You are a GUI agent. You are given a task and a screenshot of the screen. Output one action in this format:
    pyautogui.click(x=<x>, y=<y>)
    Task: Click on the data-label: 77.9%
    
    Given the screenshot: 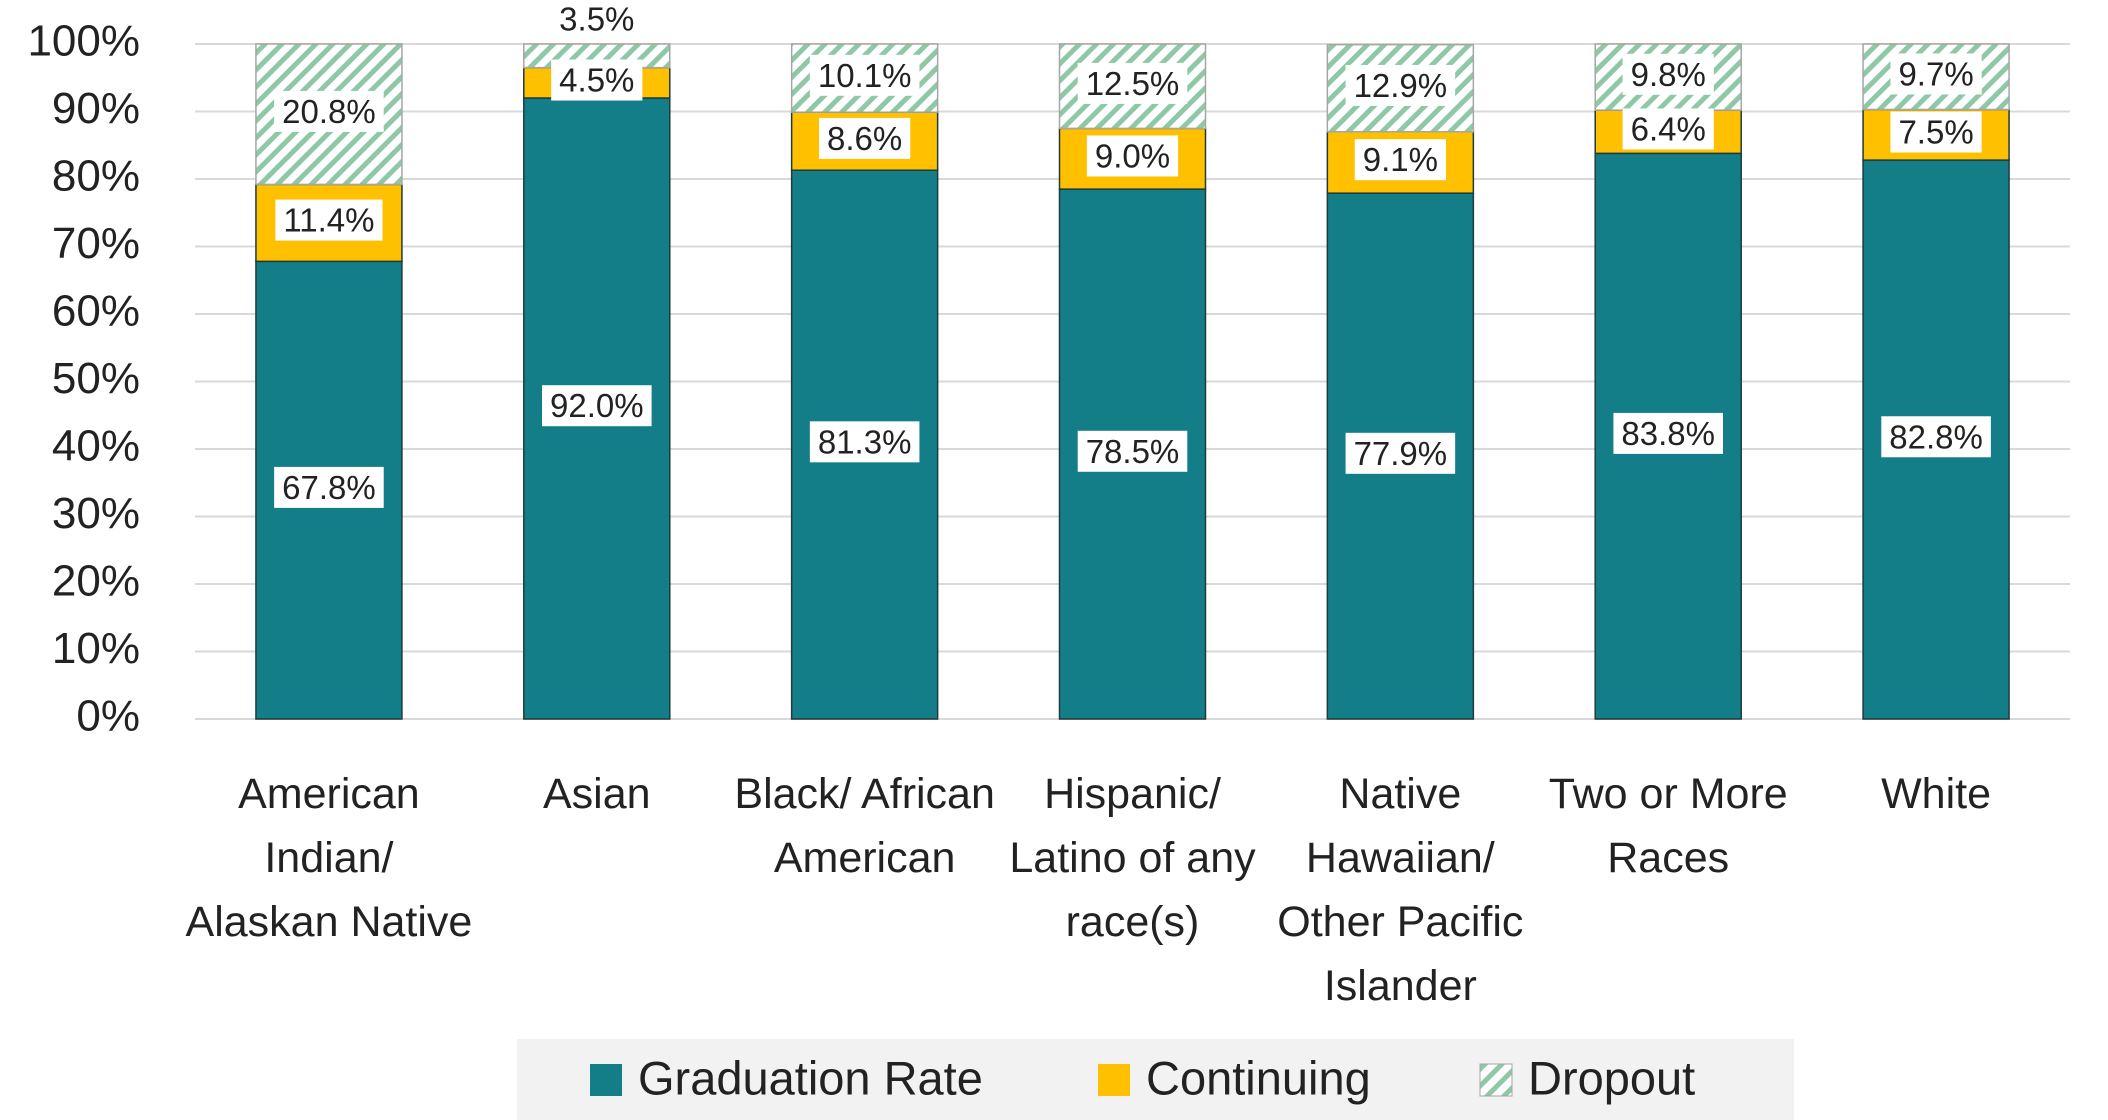 What is the action you would take?
    pyautogui.click(x=1401, y=453)
    